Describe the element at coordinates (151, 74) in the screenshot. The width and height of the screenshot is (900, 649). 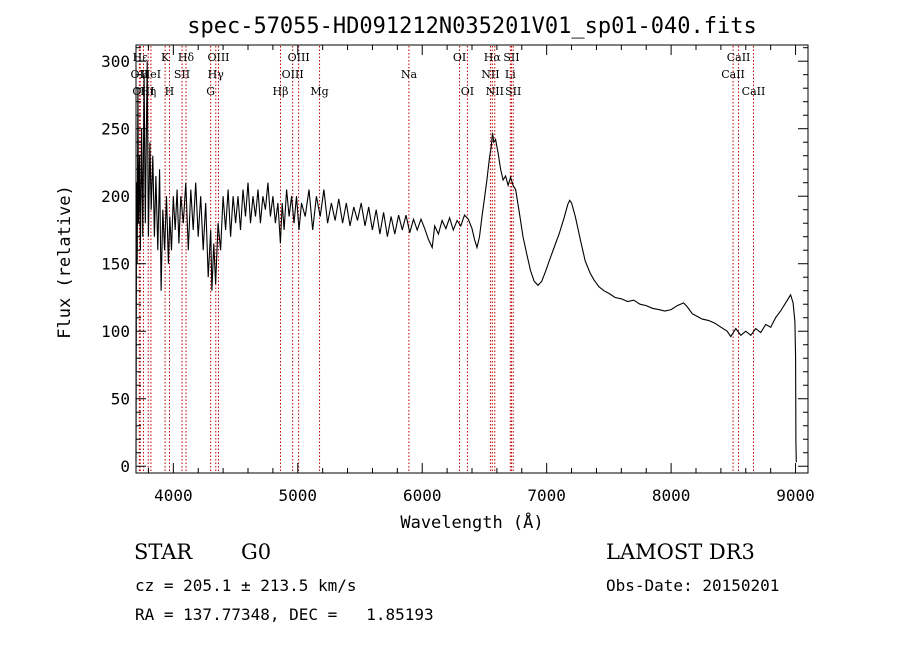
I see `line-label: HeI` at that location.